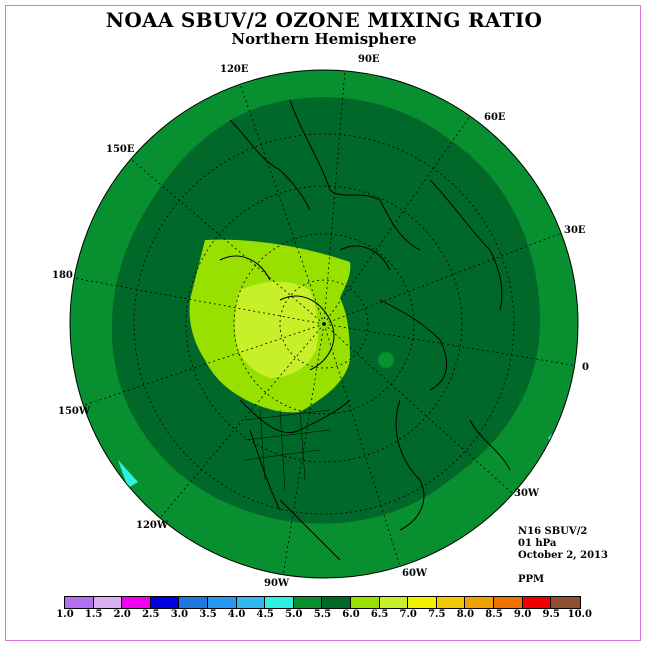 The width and height of the screenshot is (648, 648). What do you see at coordinates (287, 450) in the screenshot?
I see `us-state-grid` at bounding box center [287, 450].